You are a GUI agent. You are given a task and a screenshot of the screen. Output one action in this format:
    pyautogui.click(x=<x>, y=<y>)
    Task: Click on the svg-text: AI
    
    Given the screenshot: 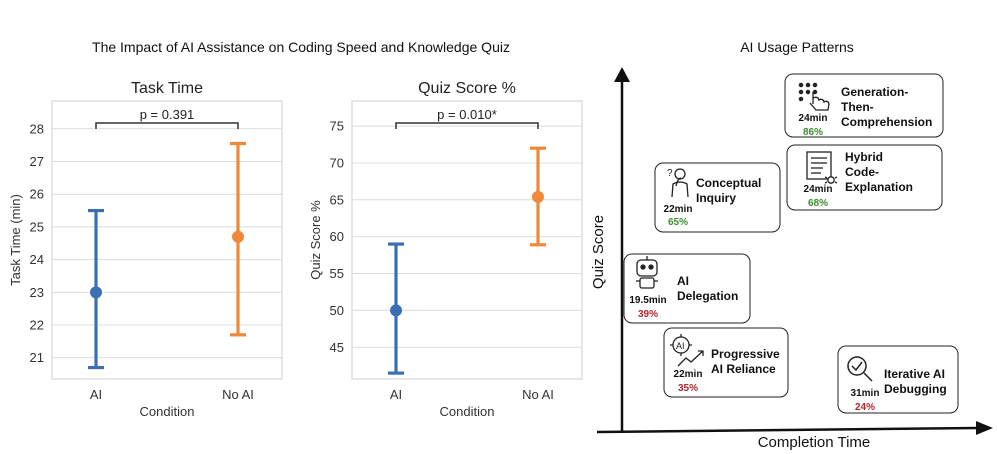 What is the action you would take?
    pyautogui.click(x=680, y=346)
    